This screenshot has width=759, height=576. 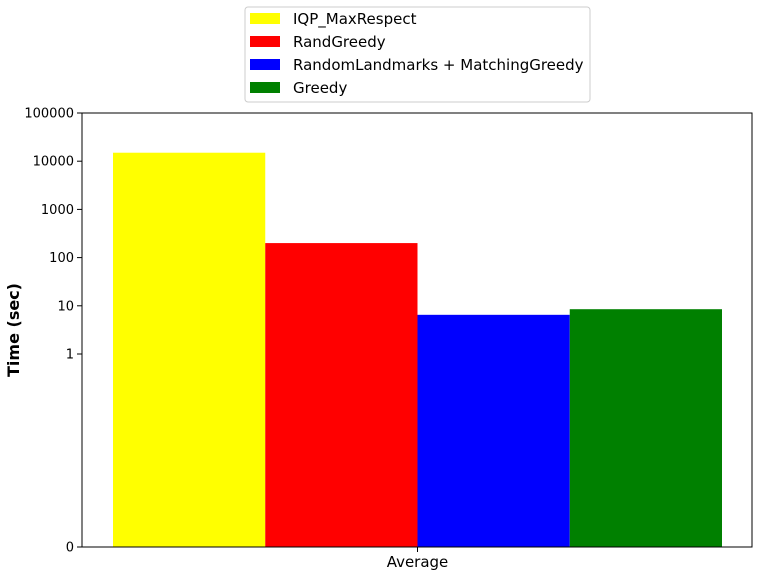 What do you see at coordinates (355, 19) in the screenshot?
I see `legend-label: IQP_MaxRespect` at bounding box center [355, 19].